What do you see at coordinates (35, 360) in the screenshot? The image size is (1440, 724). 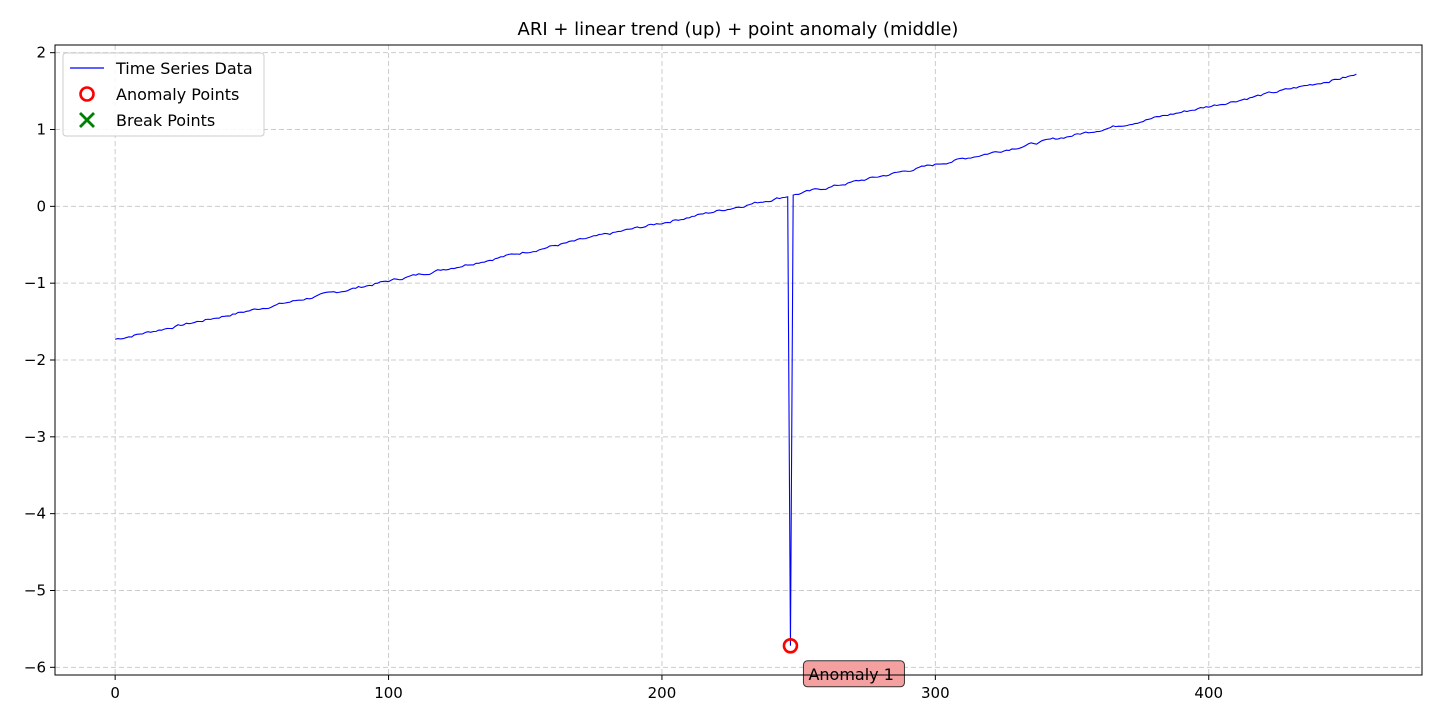 I see `y-tick-label: −2` at bounding box center [35, 360].